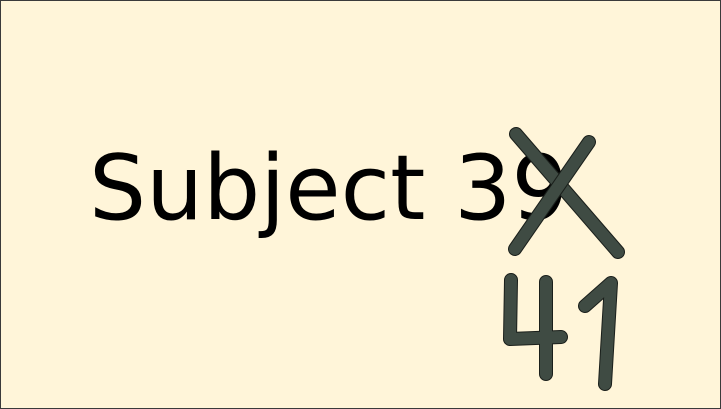 This screenshot has height=409, width=721. Describe the element at coordinates (598, 333) in the screenshot. I see `digit-1-stroke` at that location.